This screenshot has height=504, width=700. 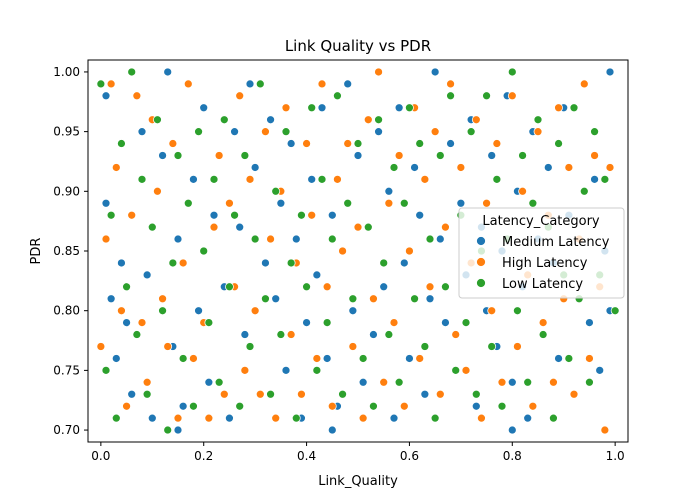 I want to click on y-tick-label: 0.90, so click(x=66, y=191).